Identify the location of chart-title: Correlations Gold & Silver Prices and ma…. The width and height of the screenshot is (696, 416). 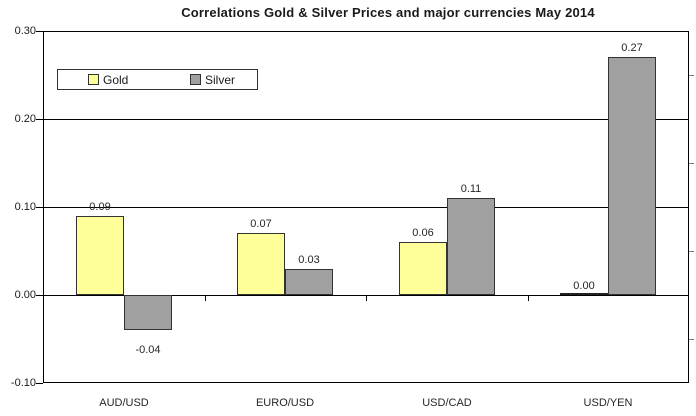
(388, 12).